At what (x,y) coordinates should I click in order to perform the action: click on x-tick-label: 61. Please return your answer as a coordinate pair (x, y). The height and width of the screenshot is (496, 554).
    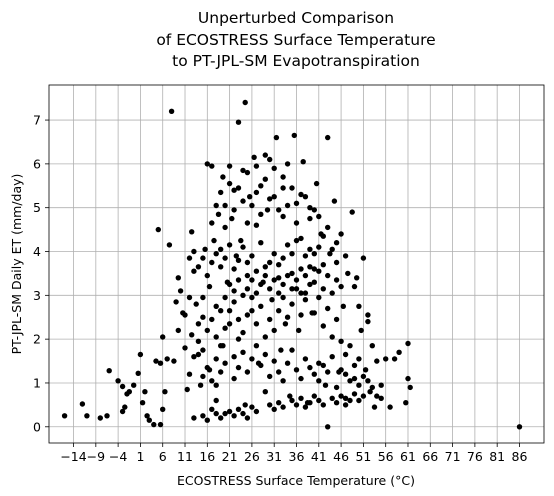
    Looking at the image, I should click on (408, 456).